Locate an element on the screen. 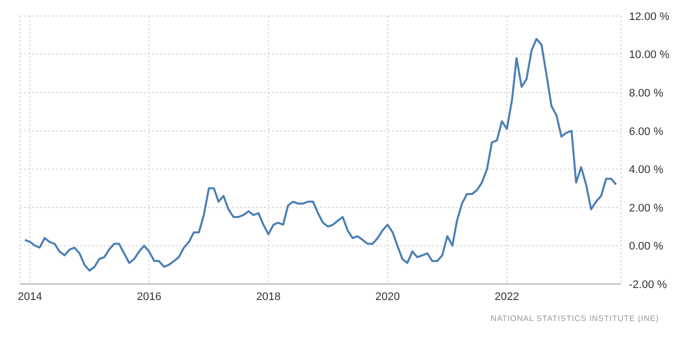 The height and width of the screenshot is (337, 687). y-tick-label: 8.00 % is located at coordinates (646, 93).